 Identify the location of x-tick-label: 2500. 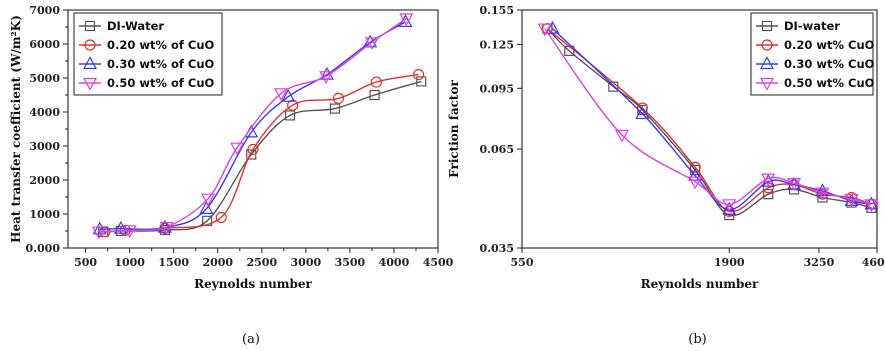
(261, 262).